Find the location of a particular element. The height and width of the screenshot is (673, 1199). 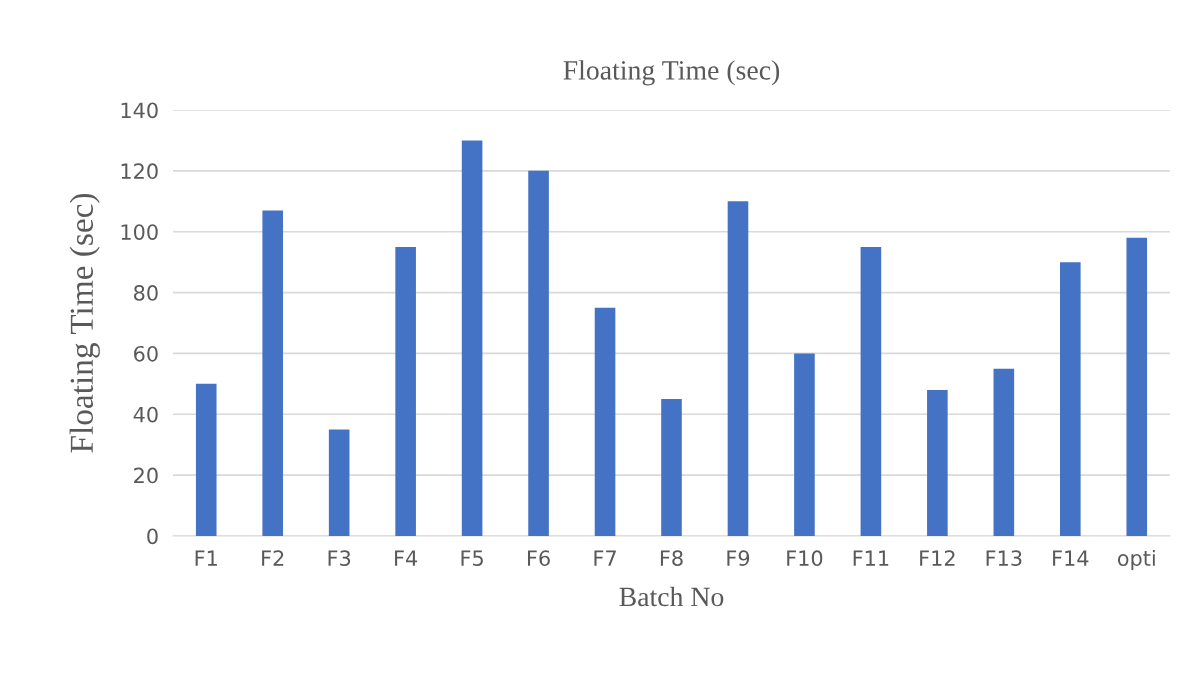

y-tick-label: 80 is located at coordinates (146, 293).